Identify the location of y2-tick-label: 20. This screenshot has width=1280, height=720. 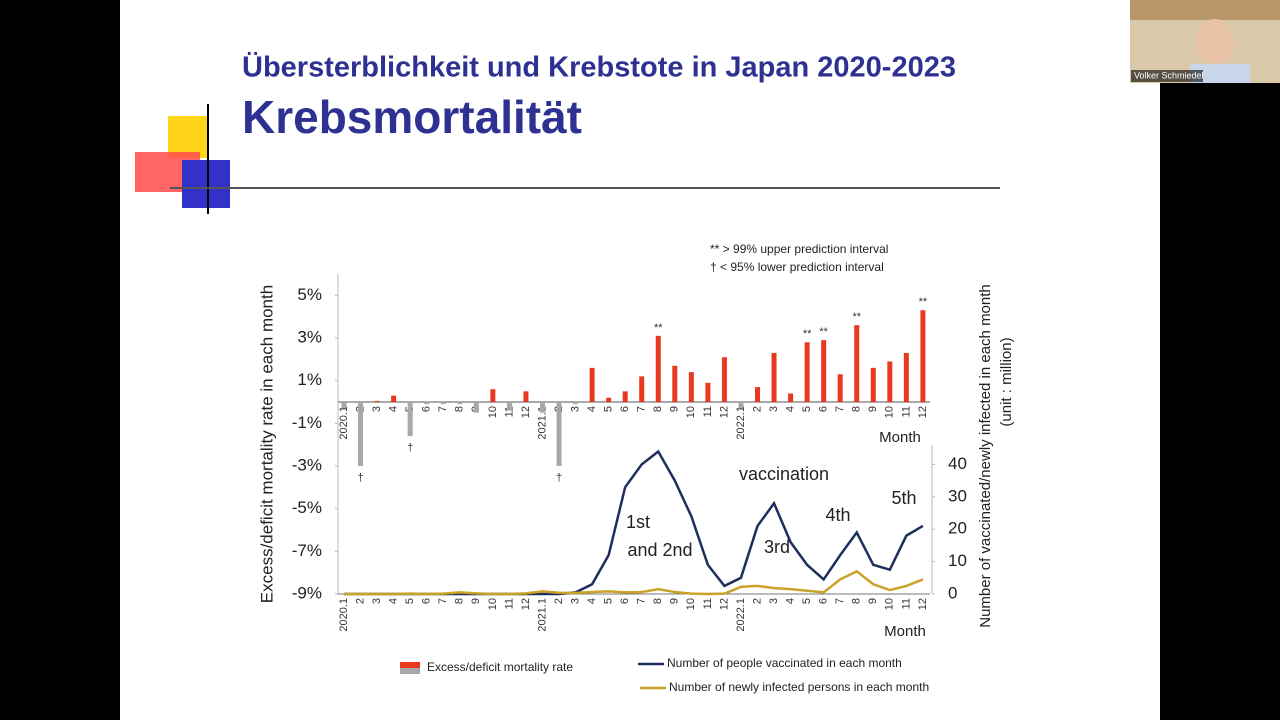
(957, 528).